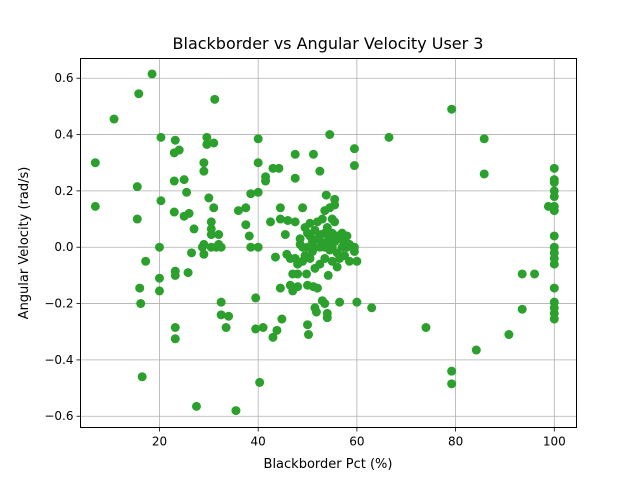 The image size is (640, 480). Describe the element at coordinates (58, 304) in the screenshot. I see `y-tick-label: −0.2` at that location.